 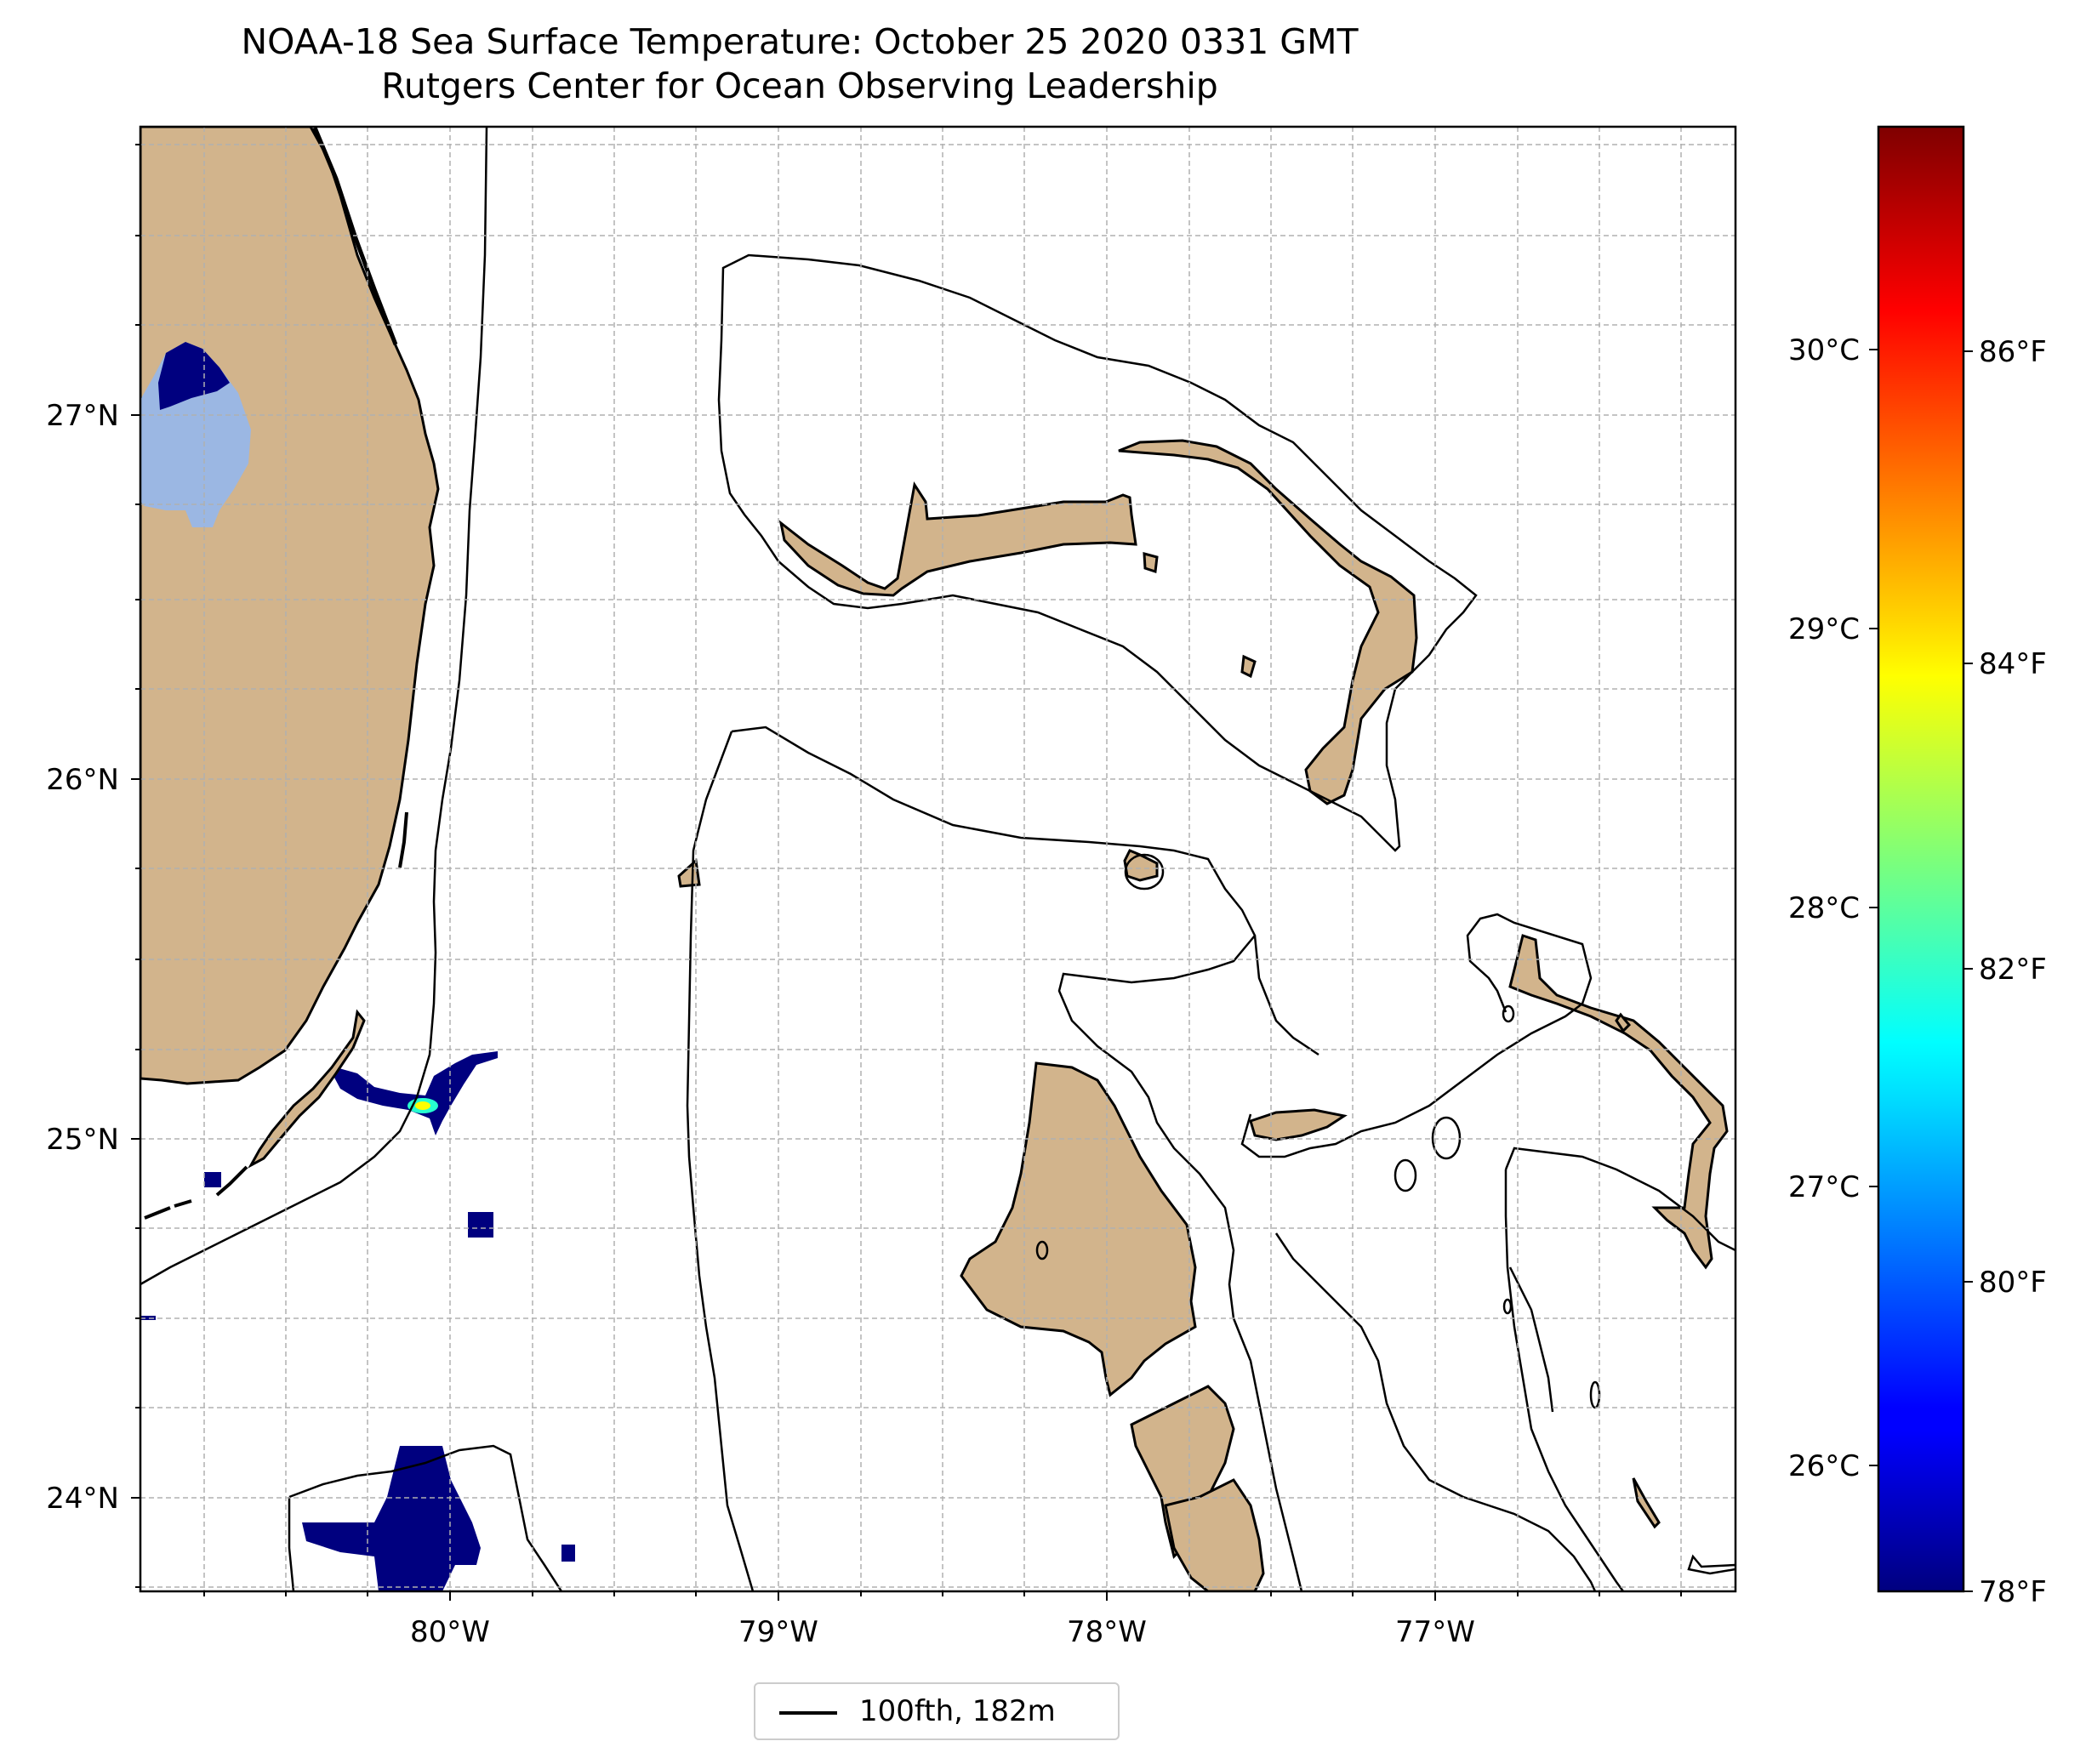 What do you see at coordinates (1824, 629) in the screenshot?
I see `colorbar-celsius-label: 29°C` at bounding box center [1824, 629].